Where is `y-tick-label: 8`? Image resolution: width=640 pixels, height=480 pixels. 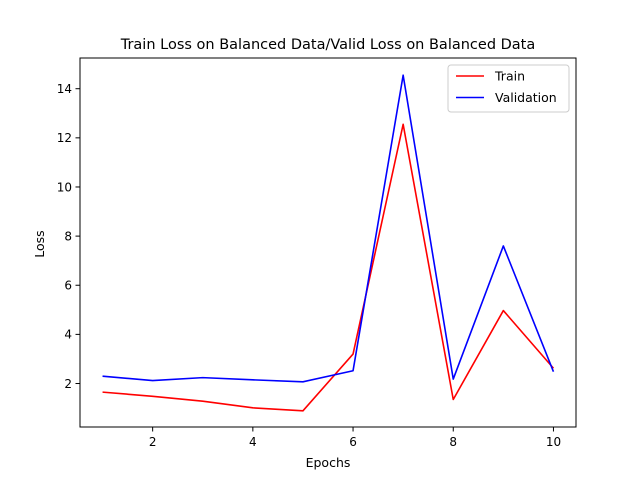
y-tick-label: 8 is located at coordinates (68, 236).